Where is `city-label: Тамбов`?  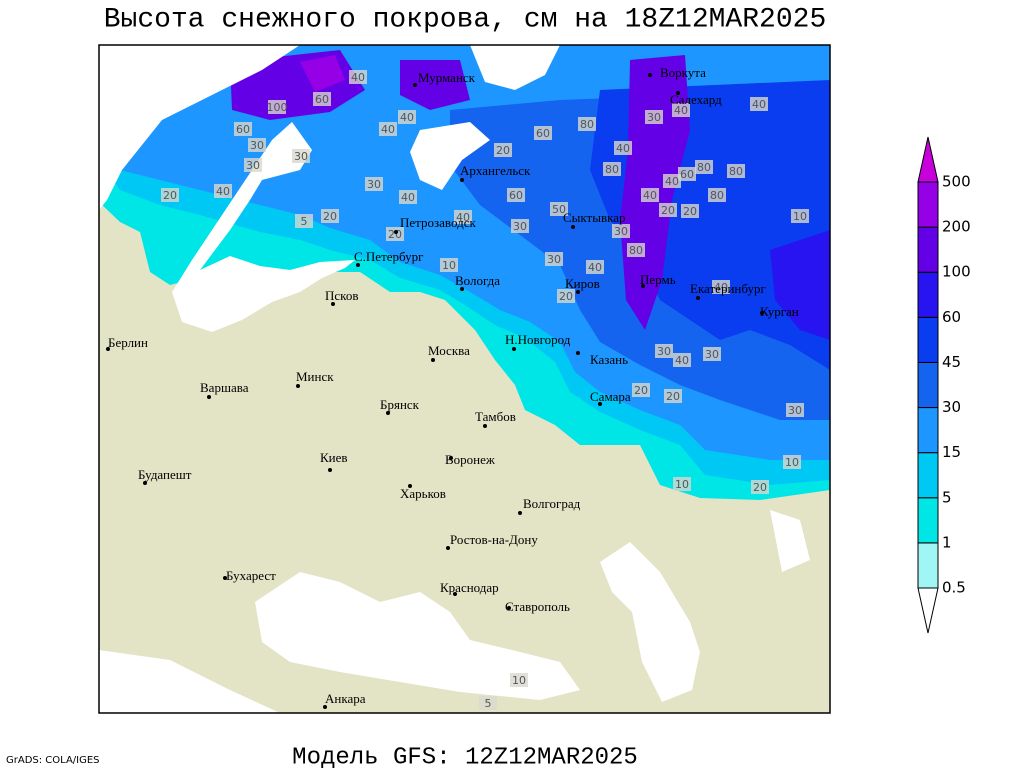 city-label: Тамбов is located at coordinates (495, 416).